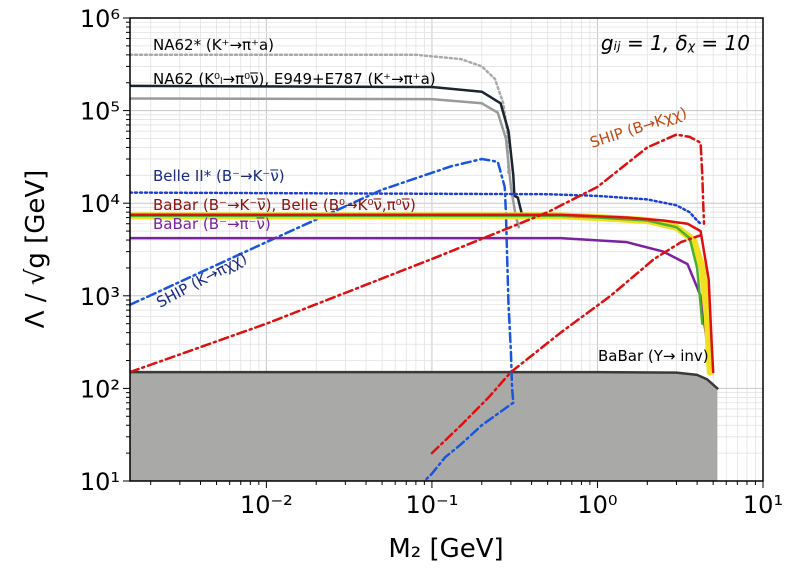 The image size is (791, 571). I want to click on x-tick-label: 10⁻¹, so click(432, 505).